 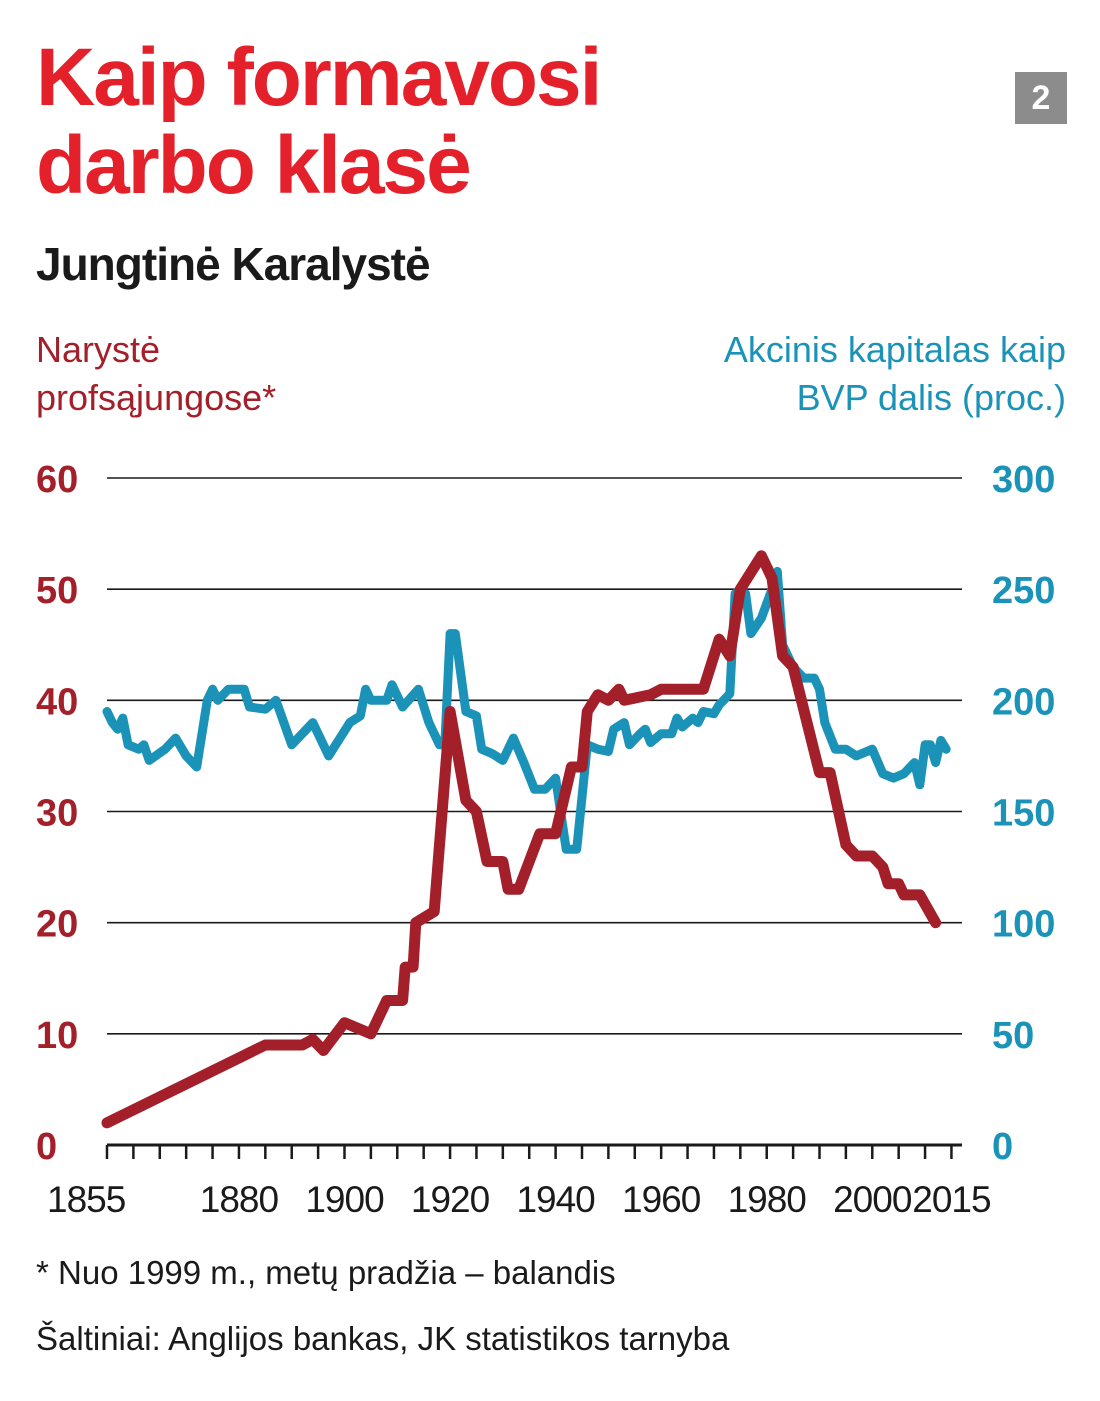 What do you see at coordinates (57, 702) in the screenshot?
I see `left-tick-label: 40` at bounding box center [57, 702].